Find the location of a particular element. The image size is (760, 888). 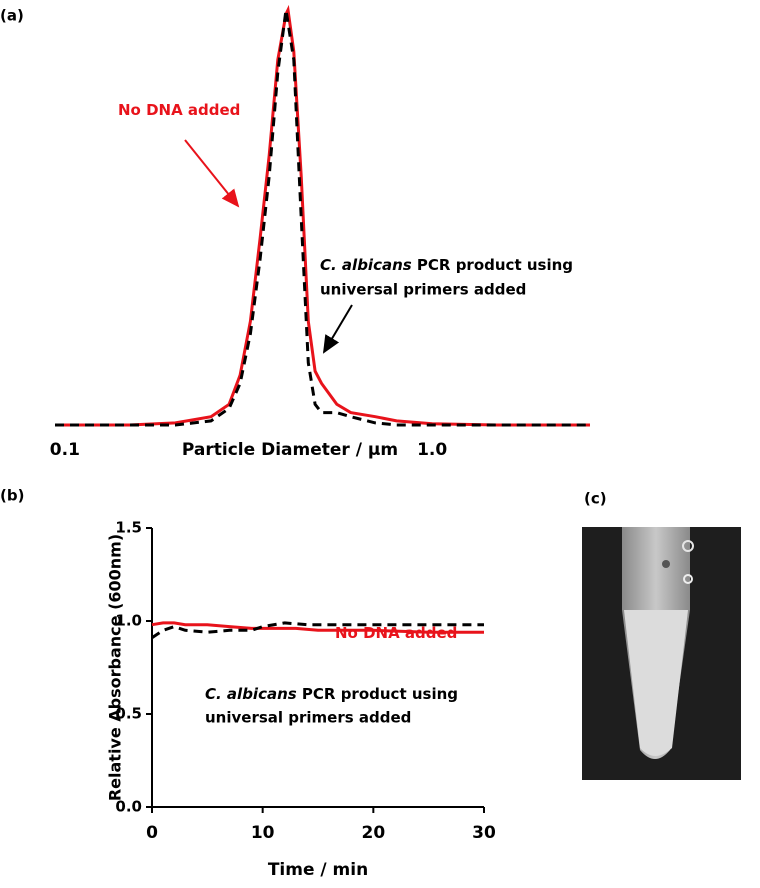

x-tick-label: 1.0 is located at coordinates (432, 450).